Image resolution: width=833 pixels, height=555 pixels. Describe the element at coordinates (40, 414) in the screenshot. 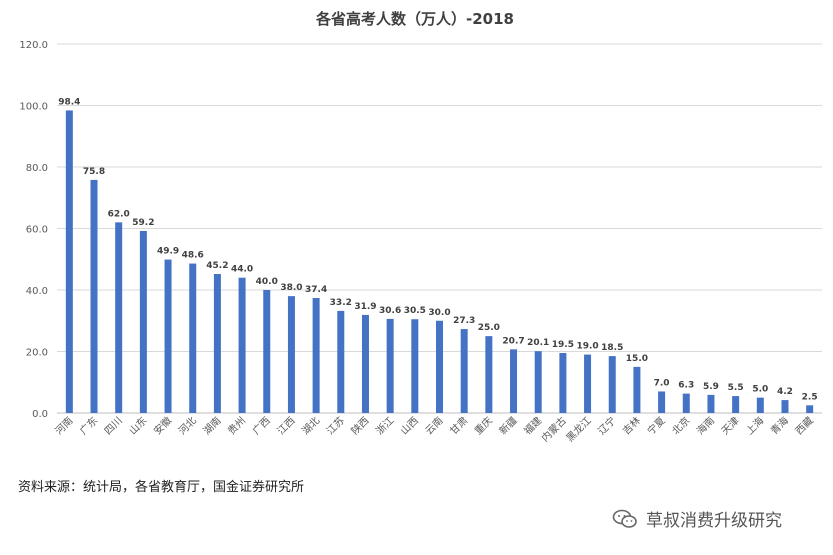

I see `y-tick-label: 0.0` at that location.